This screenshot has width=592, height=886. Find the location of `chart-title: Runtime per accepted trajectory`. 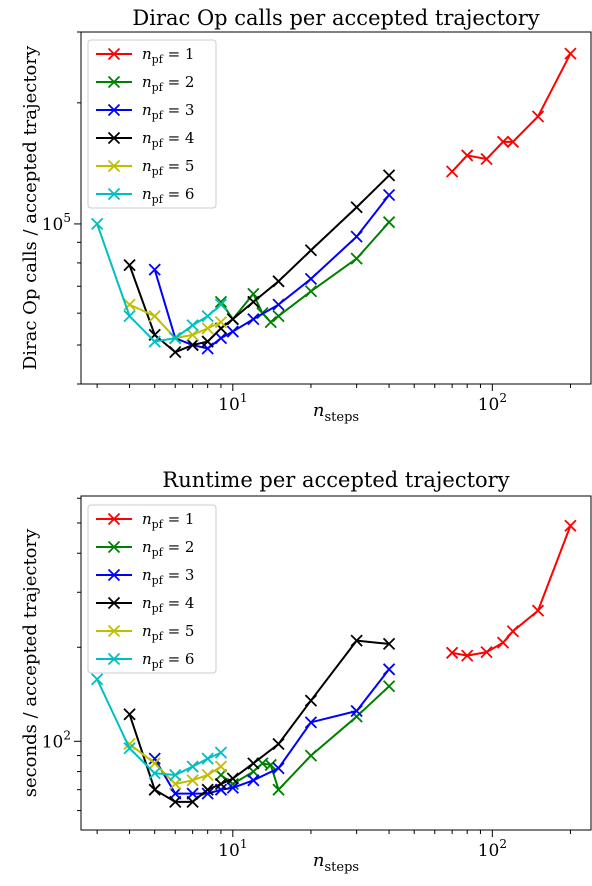

chart-title: Runtime per accepted trajectory is located at coordinates (335, 480).